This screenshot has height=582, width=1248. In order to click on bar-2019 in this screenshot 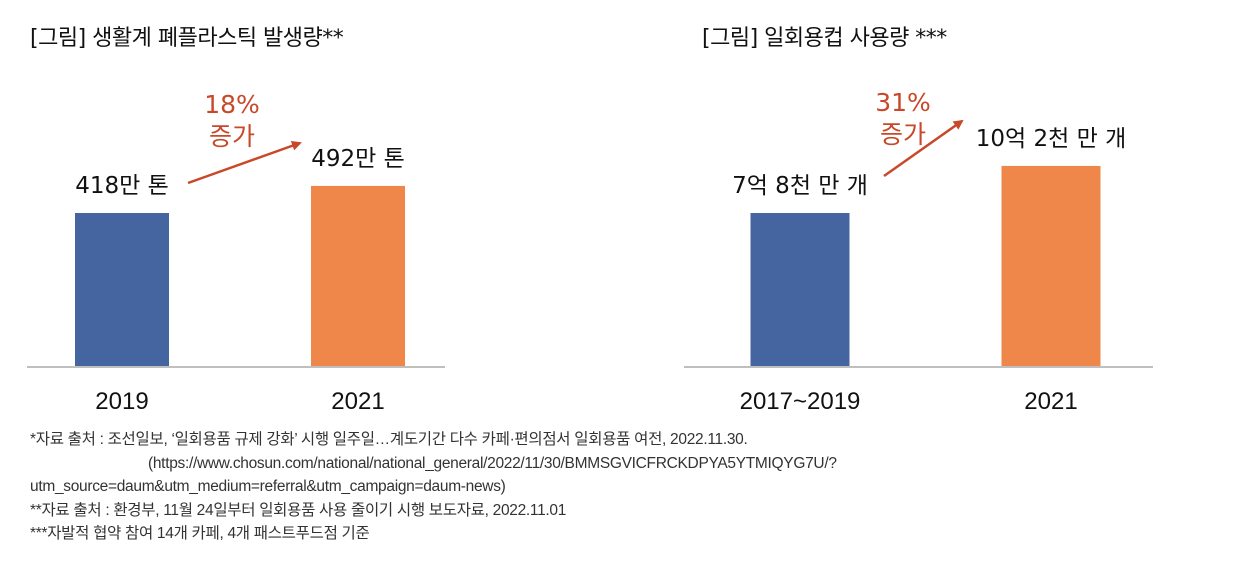, I will do `click(122, 289)`.